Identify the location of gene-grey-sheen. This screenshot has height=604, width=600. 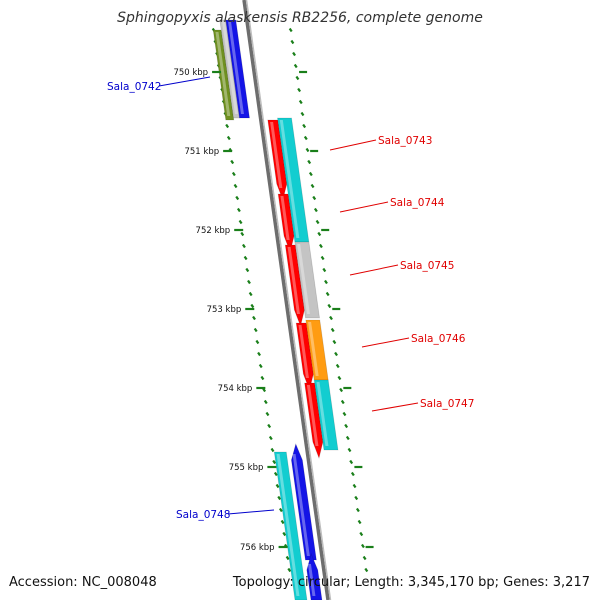
(303, 279).